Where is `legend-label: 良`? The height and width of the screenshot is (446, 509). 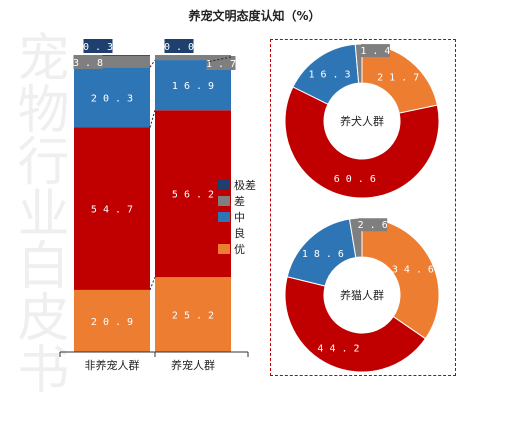 legend-label: 良 is located at coordinates (239, 233).